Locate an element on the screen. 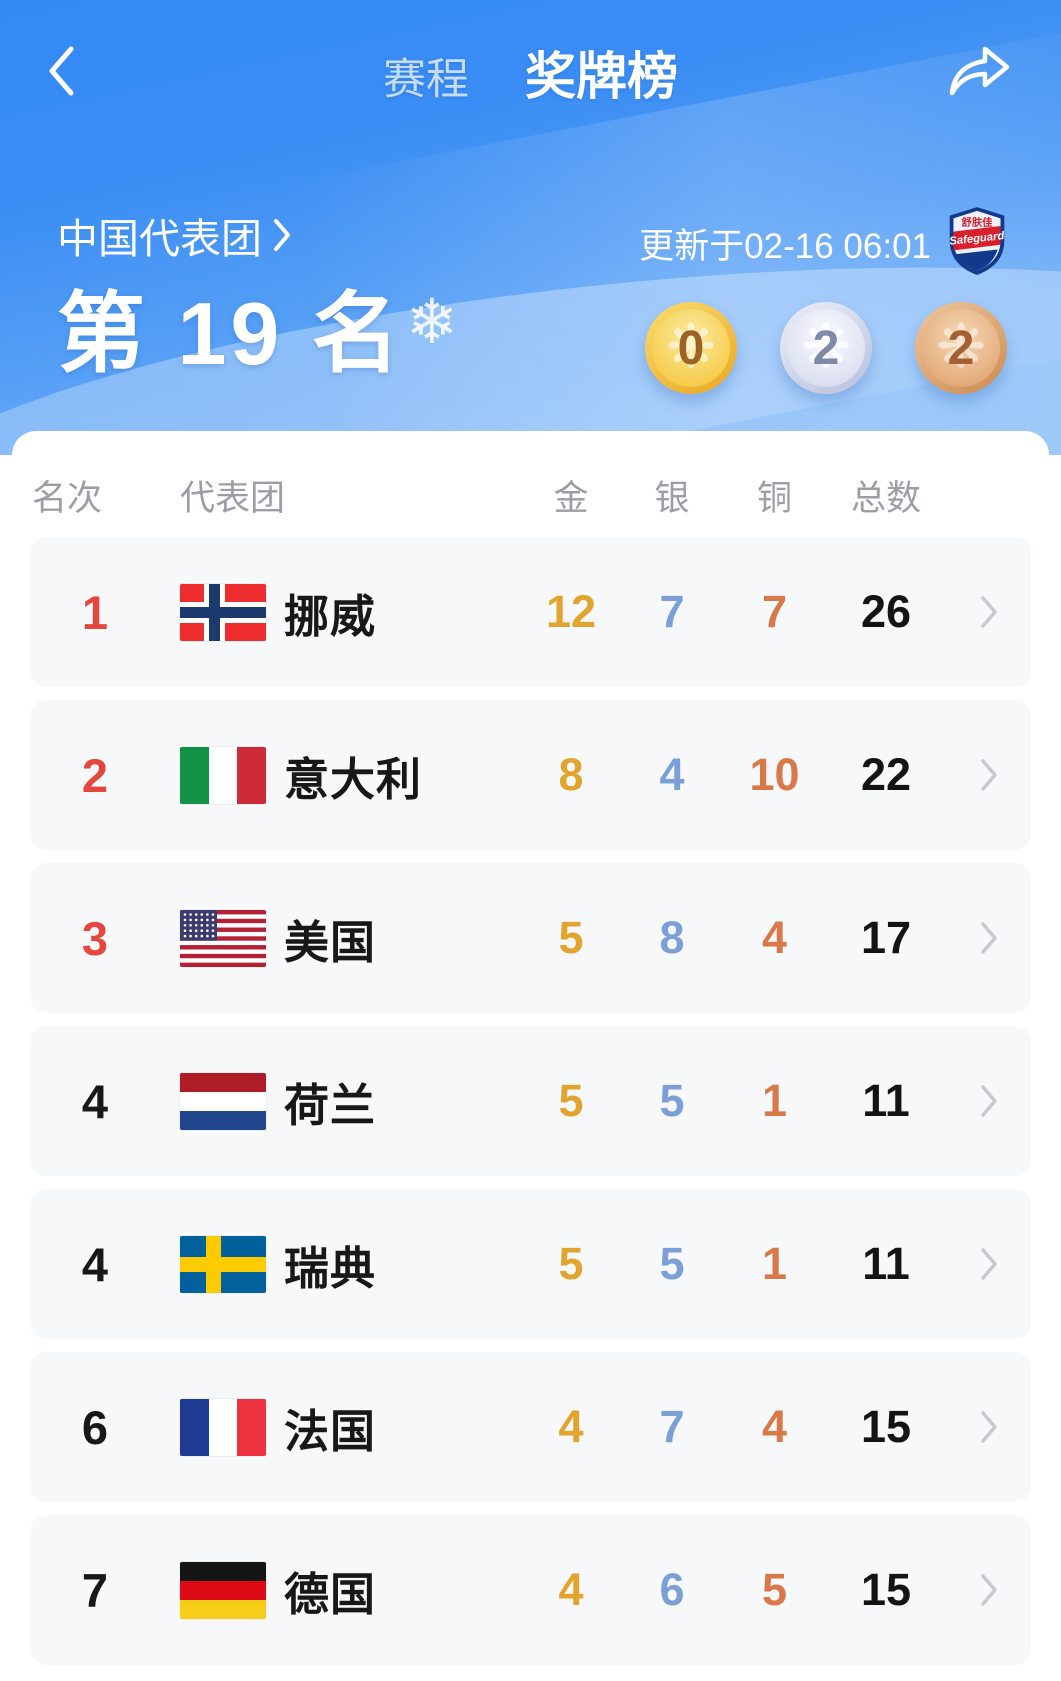 Image resolution: width=1061 pixels, height=1681 pixels. delegation-label: 中国代表团 is located at coordinates (159, 239).